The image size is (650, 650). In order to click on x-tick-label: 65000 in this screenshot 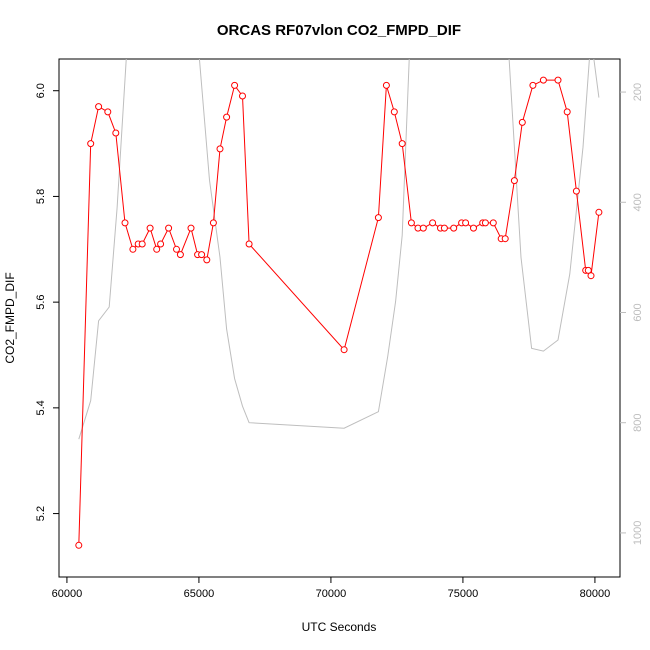, I will do `click(199, 594)`.